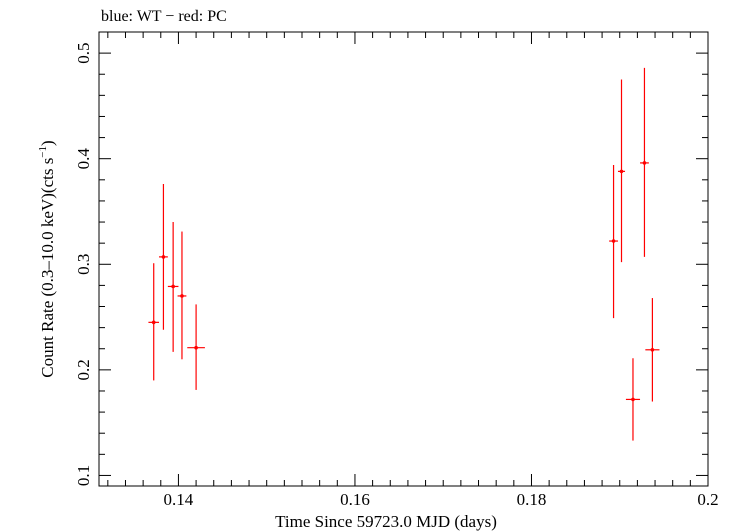  Describe the element at coordinates (164, 16) in the screenshot. I see `chart-title: blue: WT − red: PC` at that location.